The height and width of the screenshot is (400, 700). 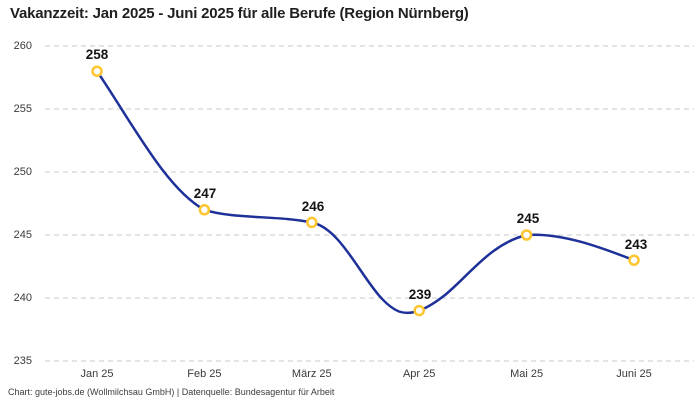 I want to click on x-axis-tick-label: Mai 25, so click(x=527, y=374).